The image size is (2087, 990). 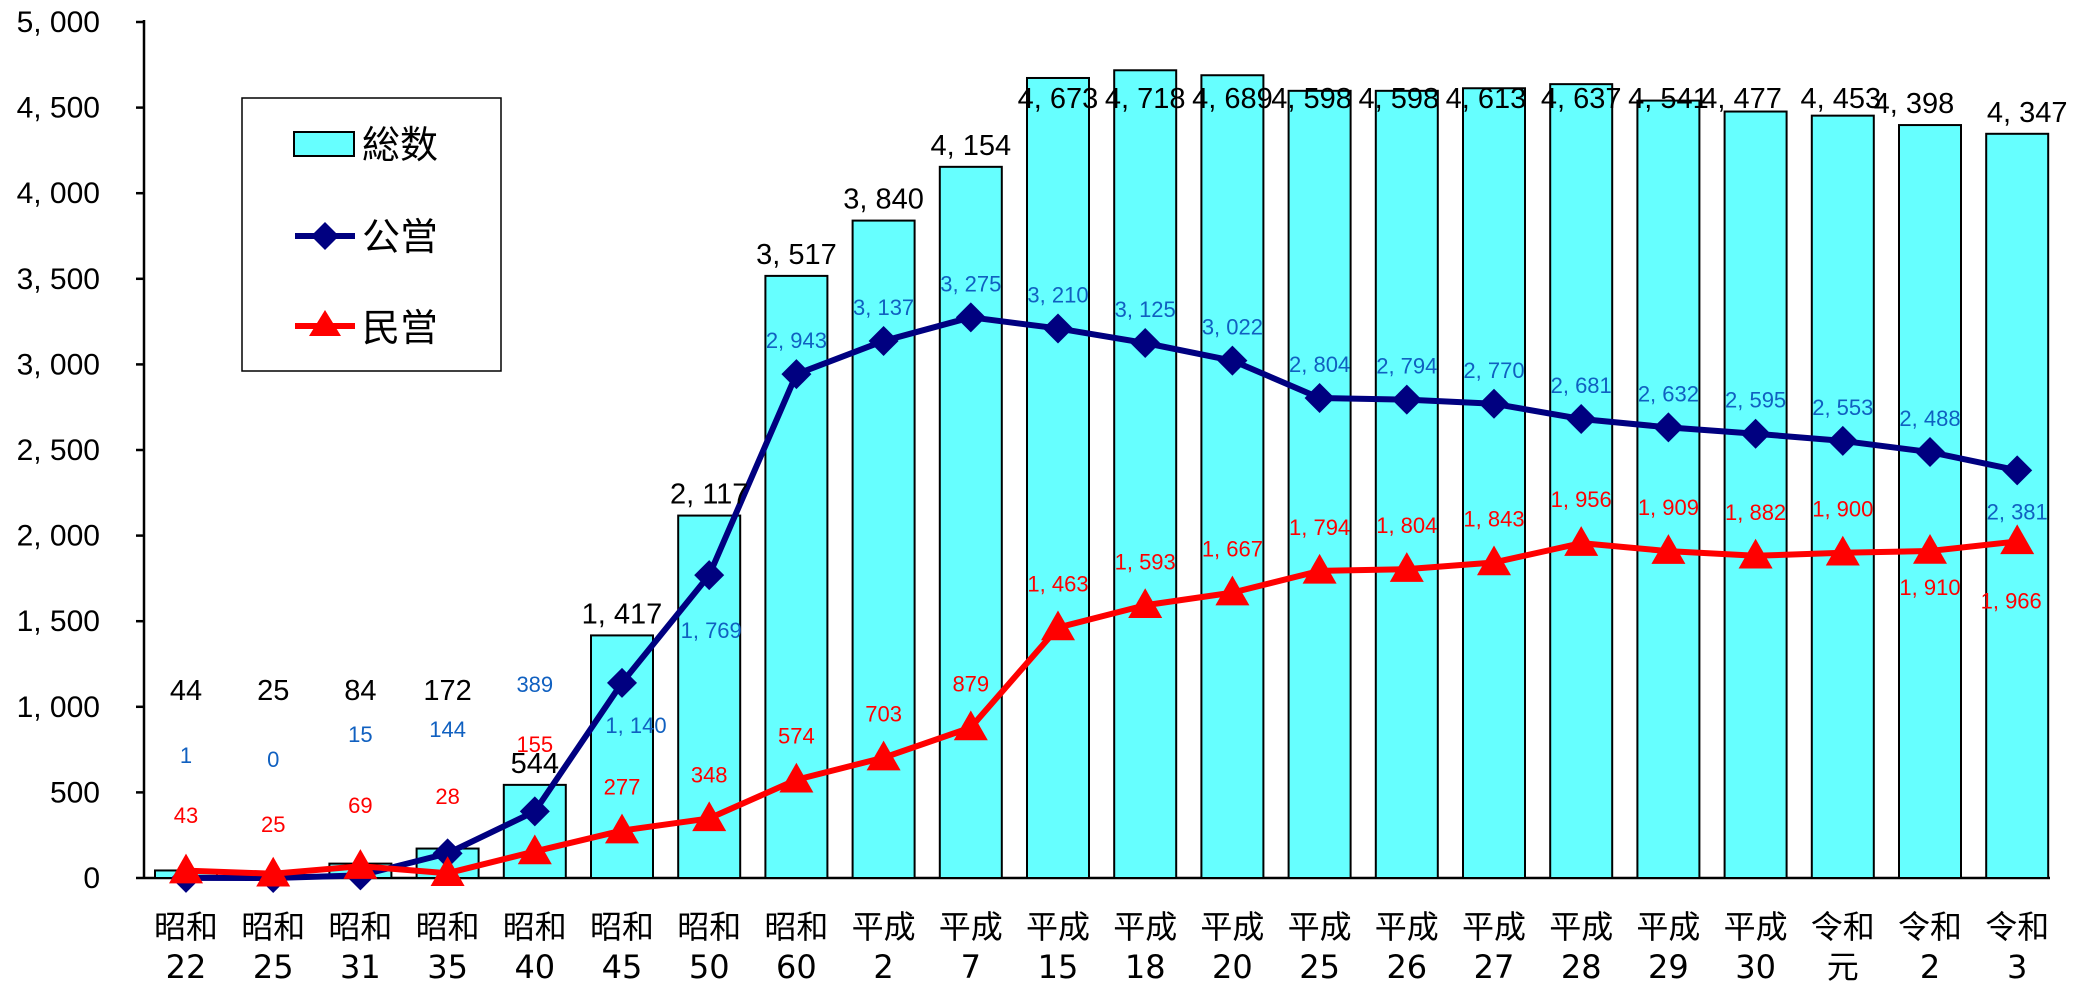 I want to click on label-public: 2, 804, so click(x=1319, y=364).